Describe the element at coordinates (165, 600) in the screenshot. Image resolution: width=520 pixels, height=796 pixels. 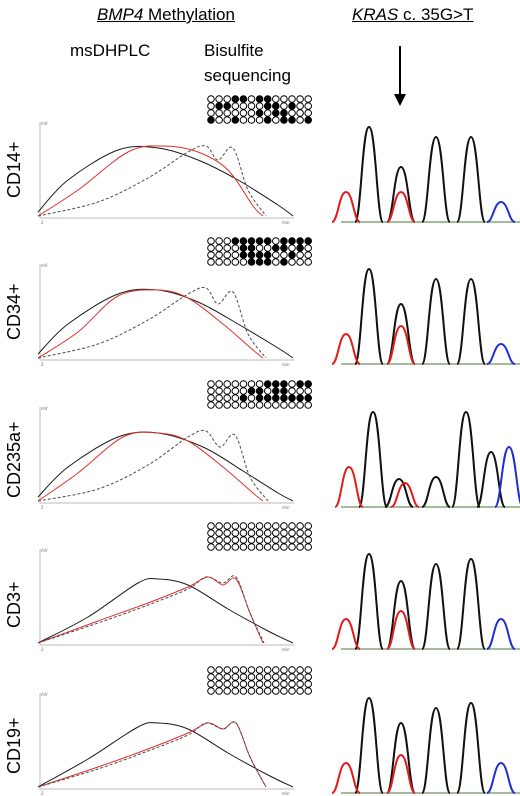
I see `msdhplc-chromatogram-3: mV 2 min` at that location.